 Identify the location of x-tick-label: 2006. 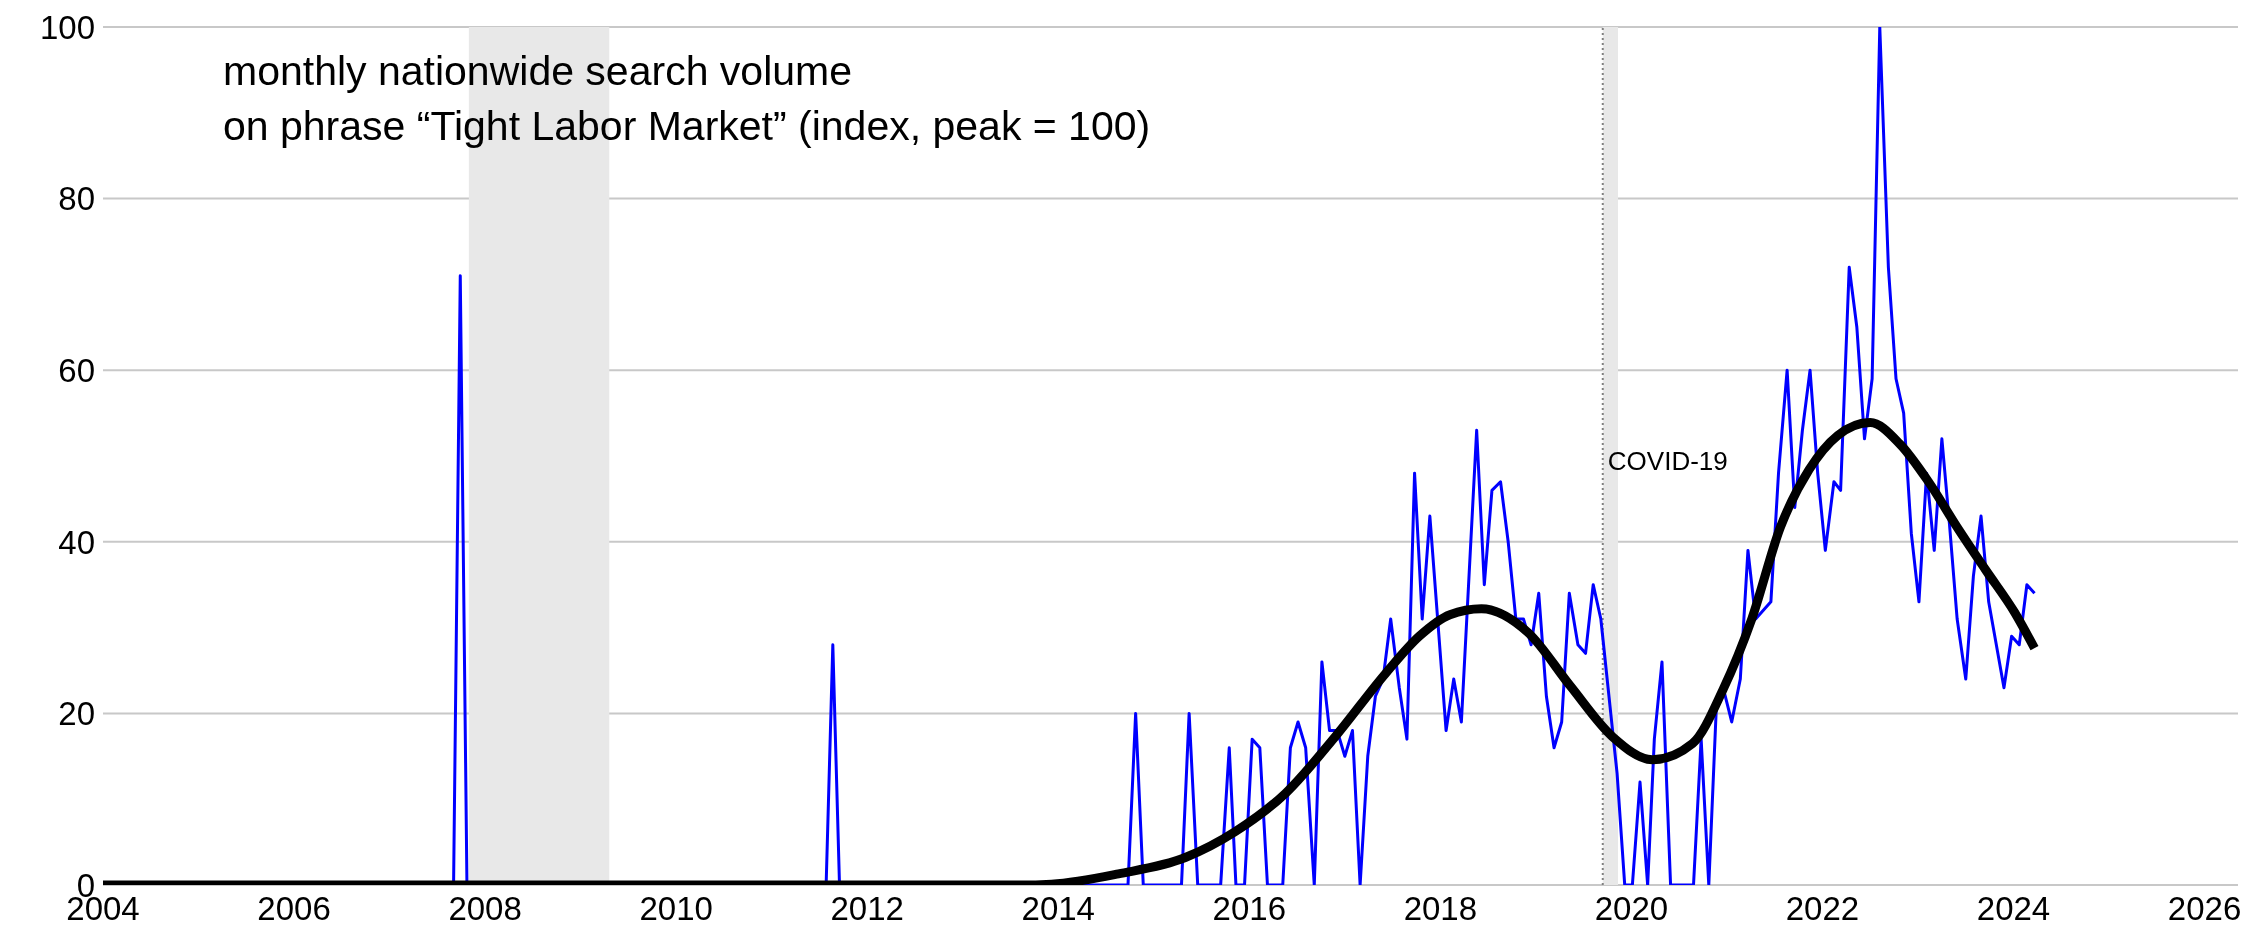
(294, 909).